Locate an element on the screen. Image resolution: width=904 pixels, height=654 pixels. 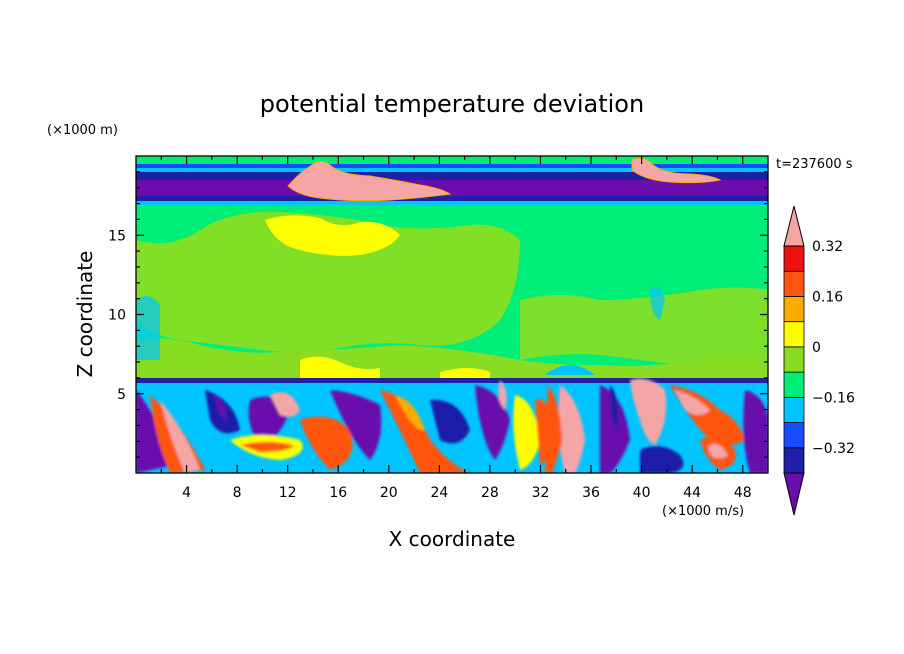
x-tick-label: 40 is located at coordinates (642, 493).